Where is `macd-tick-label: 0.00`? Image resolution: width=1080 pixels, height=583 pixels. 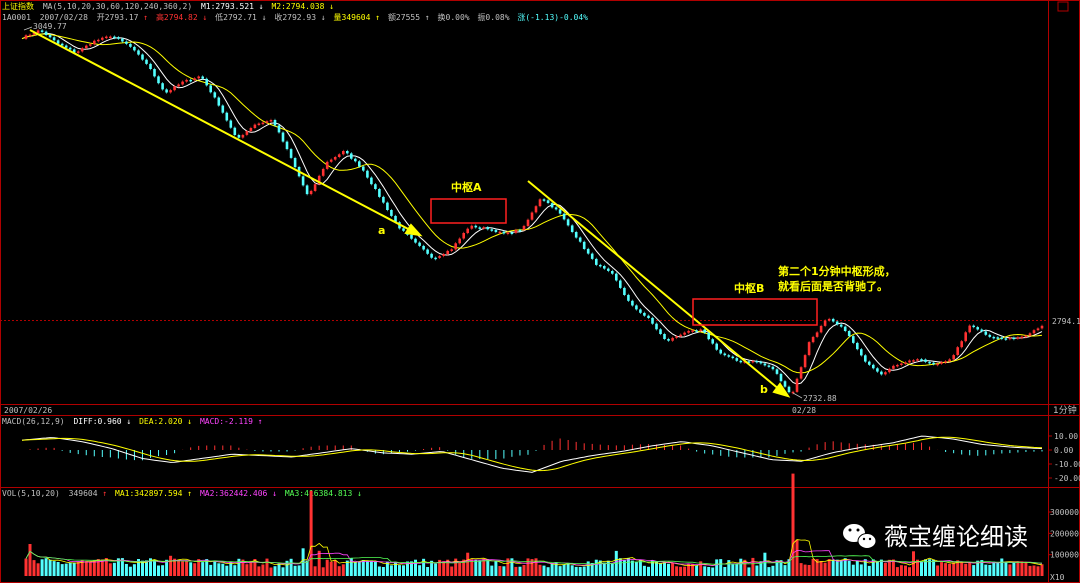 macd-tick-label: 0.00 is located at coordinates (1063, 450).